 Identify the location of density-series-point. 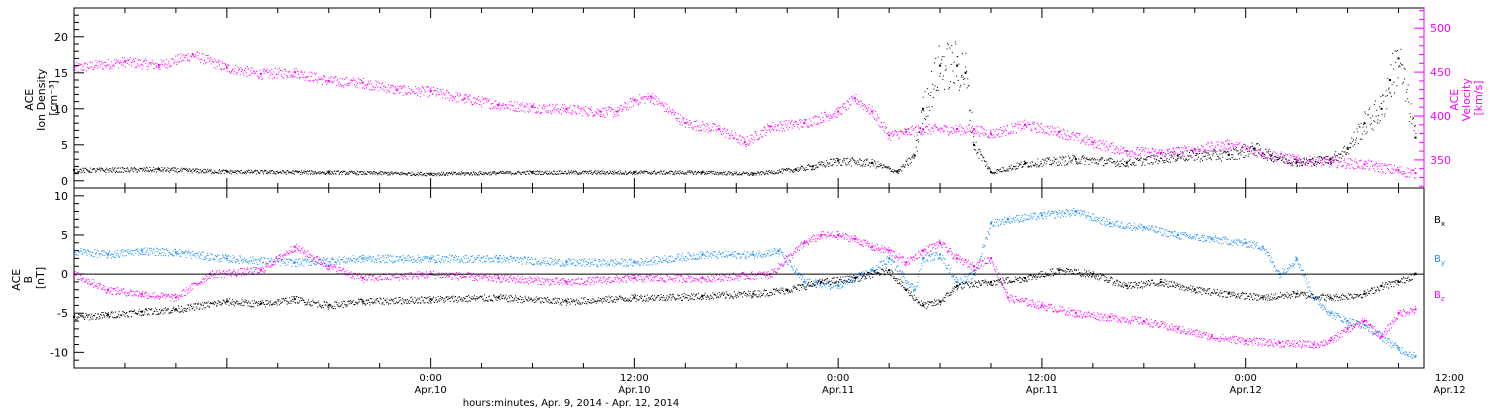
(328, 172).